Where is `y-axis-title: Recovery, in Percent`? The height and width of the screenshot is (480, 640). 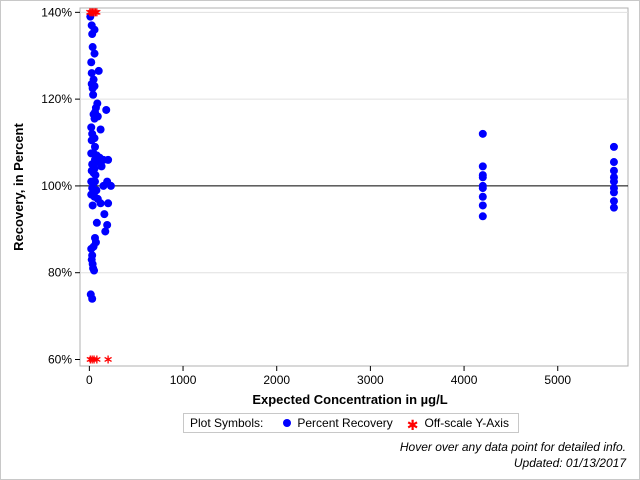 y-axis-title: Recovery, in Percent is located at coordinates (18, 187).